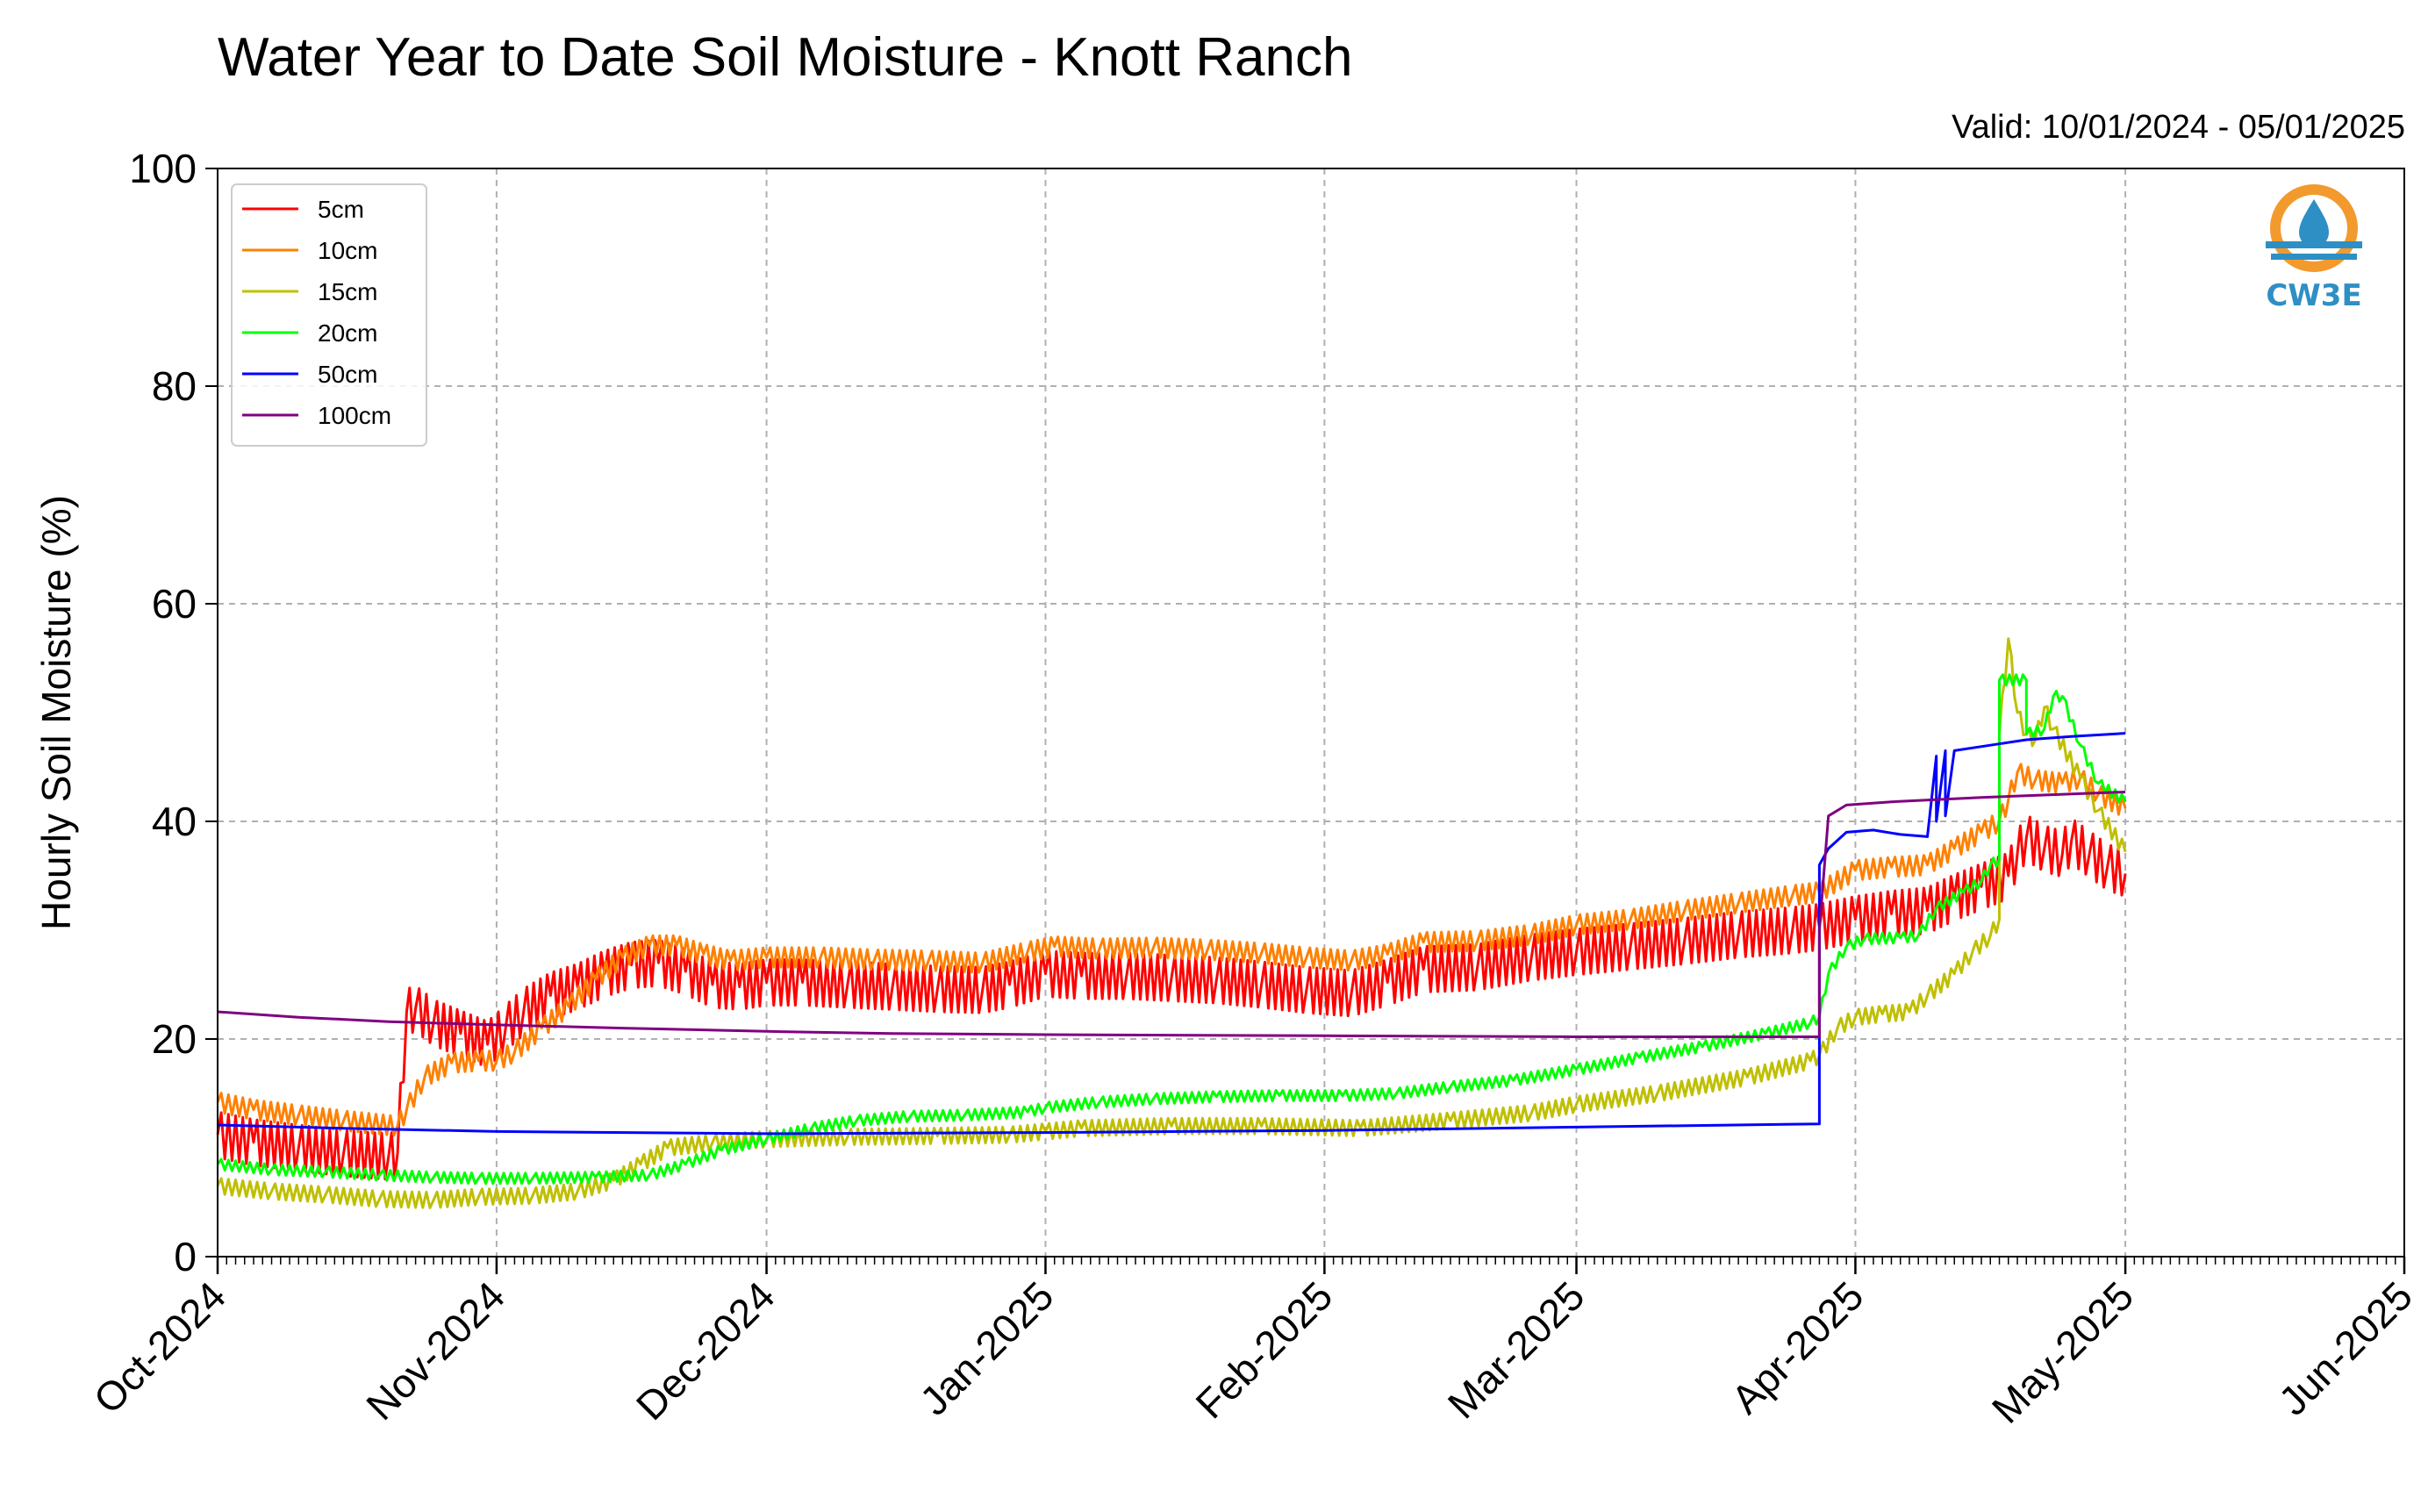 The height and width of the screenshot is (1512, 2428). I want to click on legend-label-100cm: 100cm, so click(354, 415).